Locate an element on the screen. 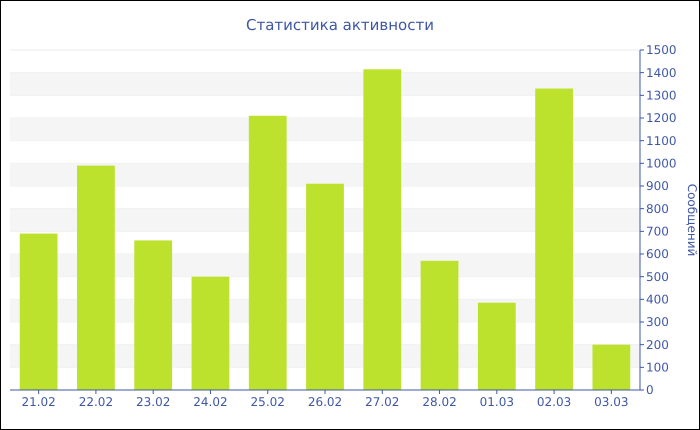 This screenshot has height=430, width=700. x-tick-label: 01.03 is located at coordinates (497, 402).